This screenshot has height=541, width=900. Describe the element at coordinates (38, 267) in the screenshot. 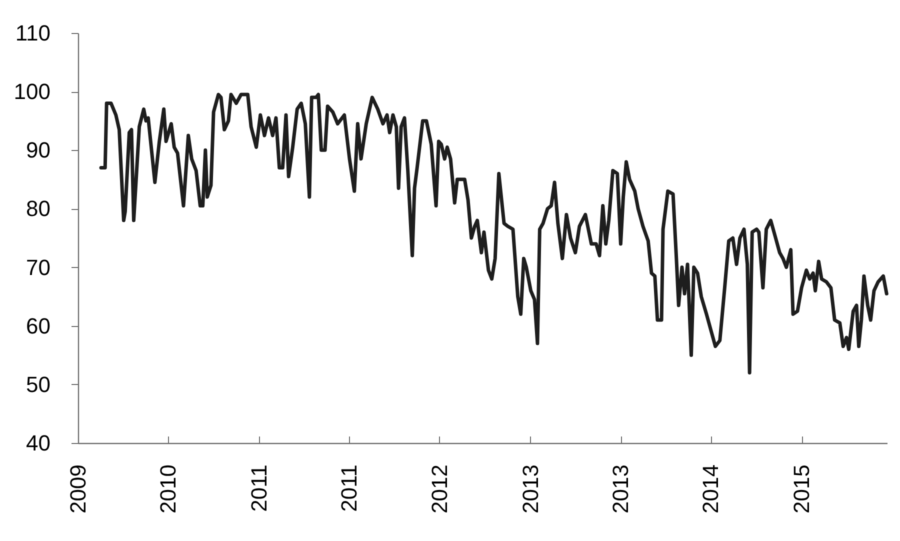

I see `y-tick-label: 70` at that location.